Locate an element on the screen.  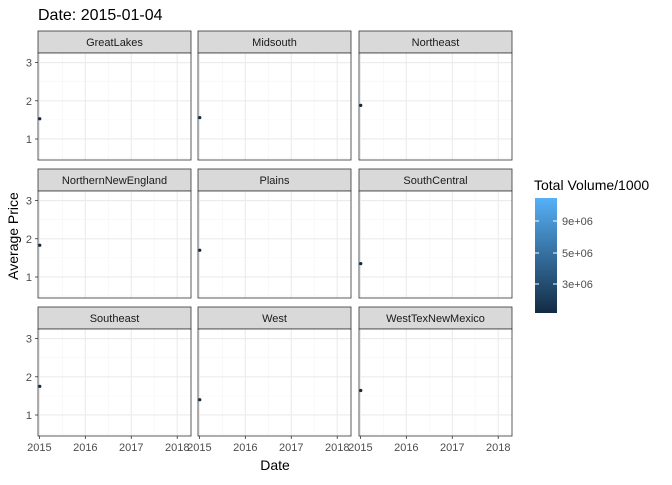
y-axis-label: Average Price is located at coordinates (13, 236).